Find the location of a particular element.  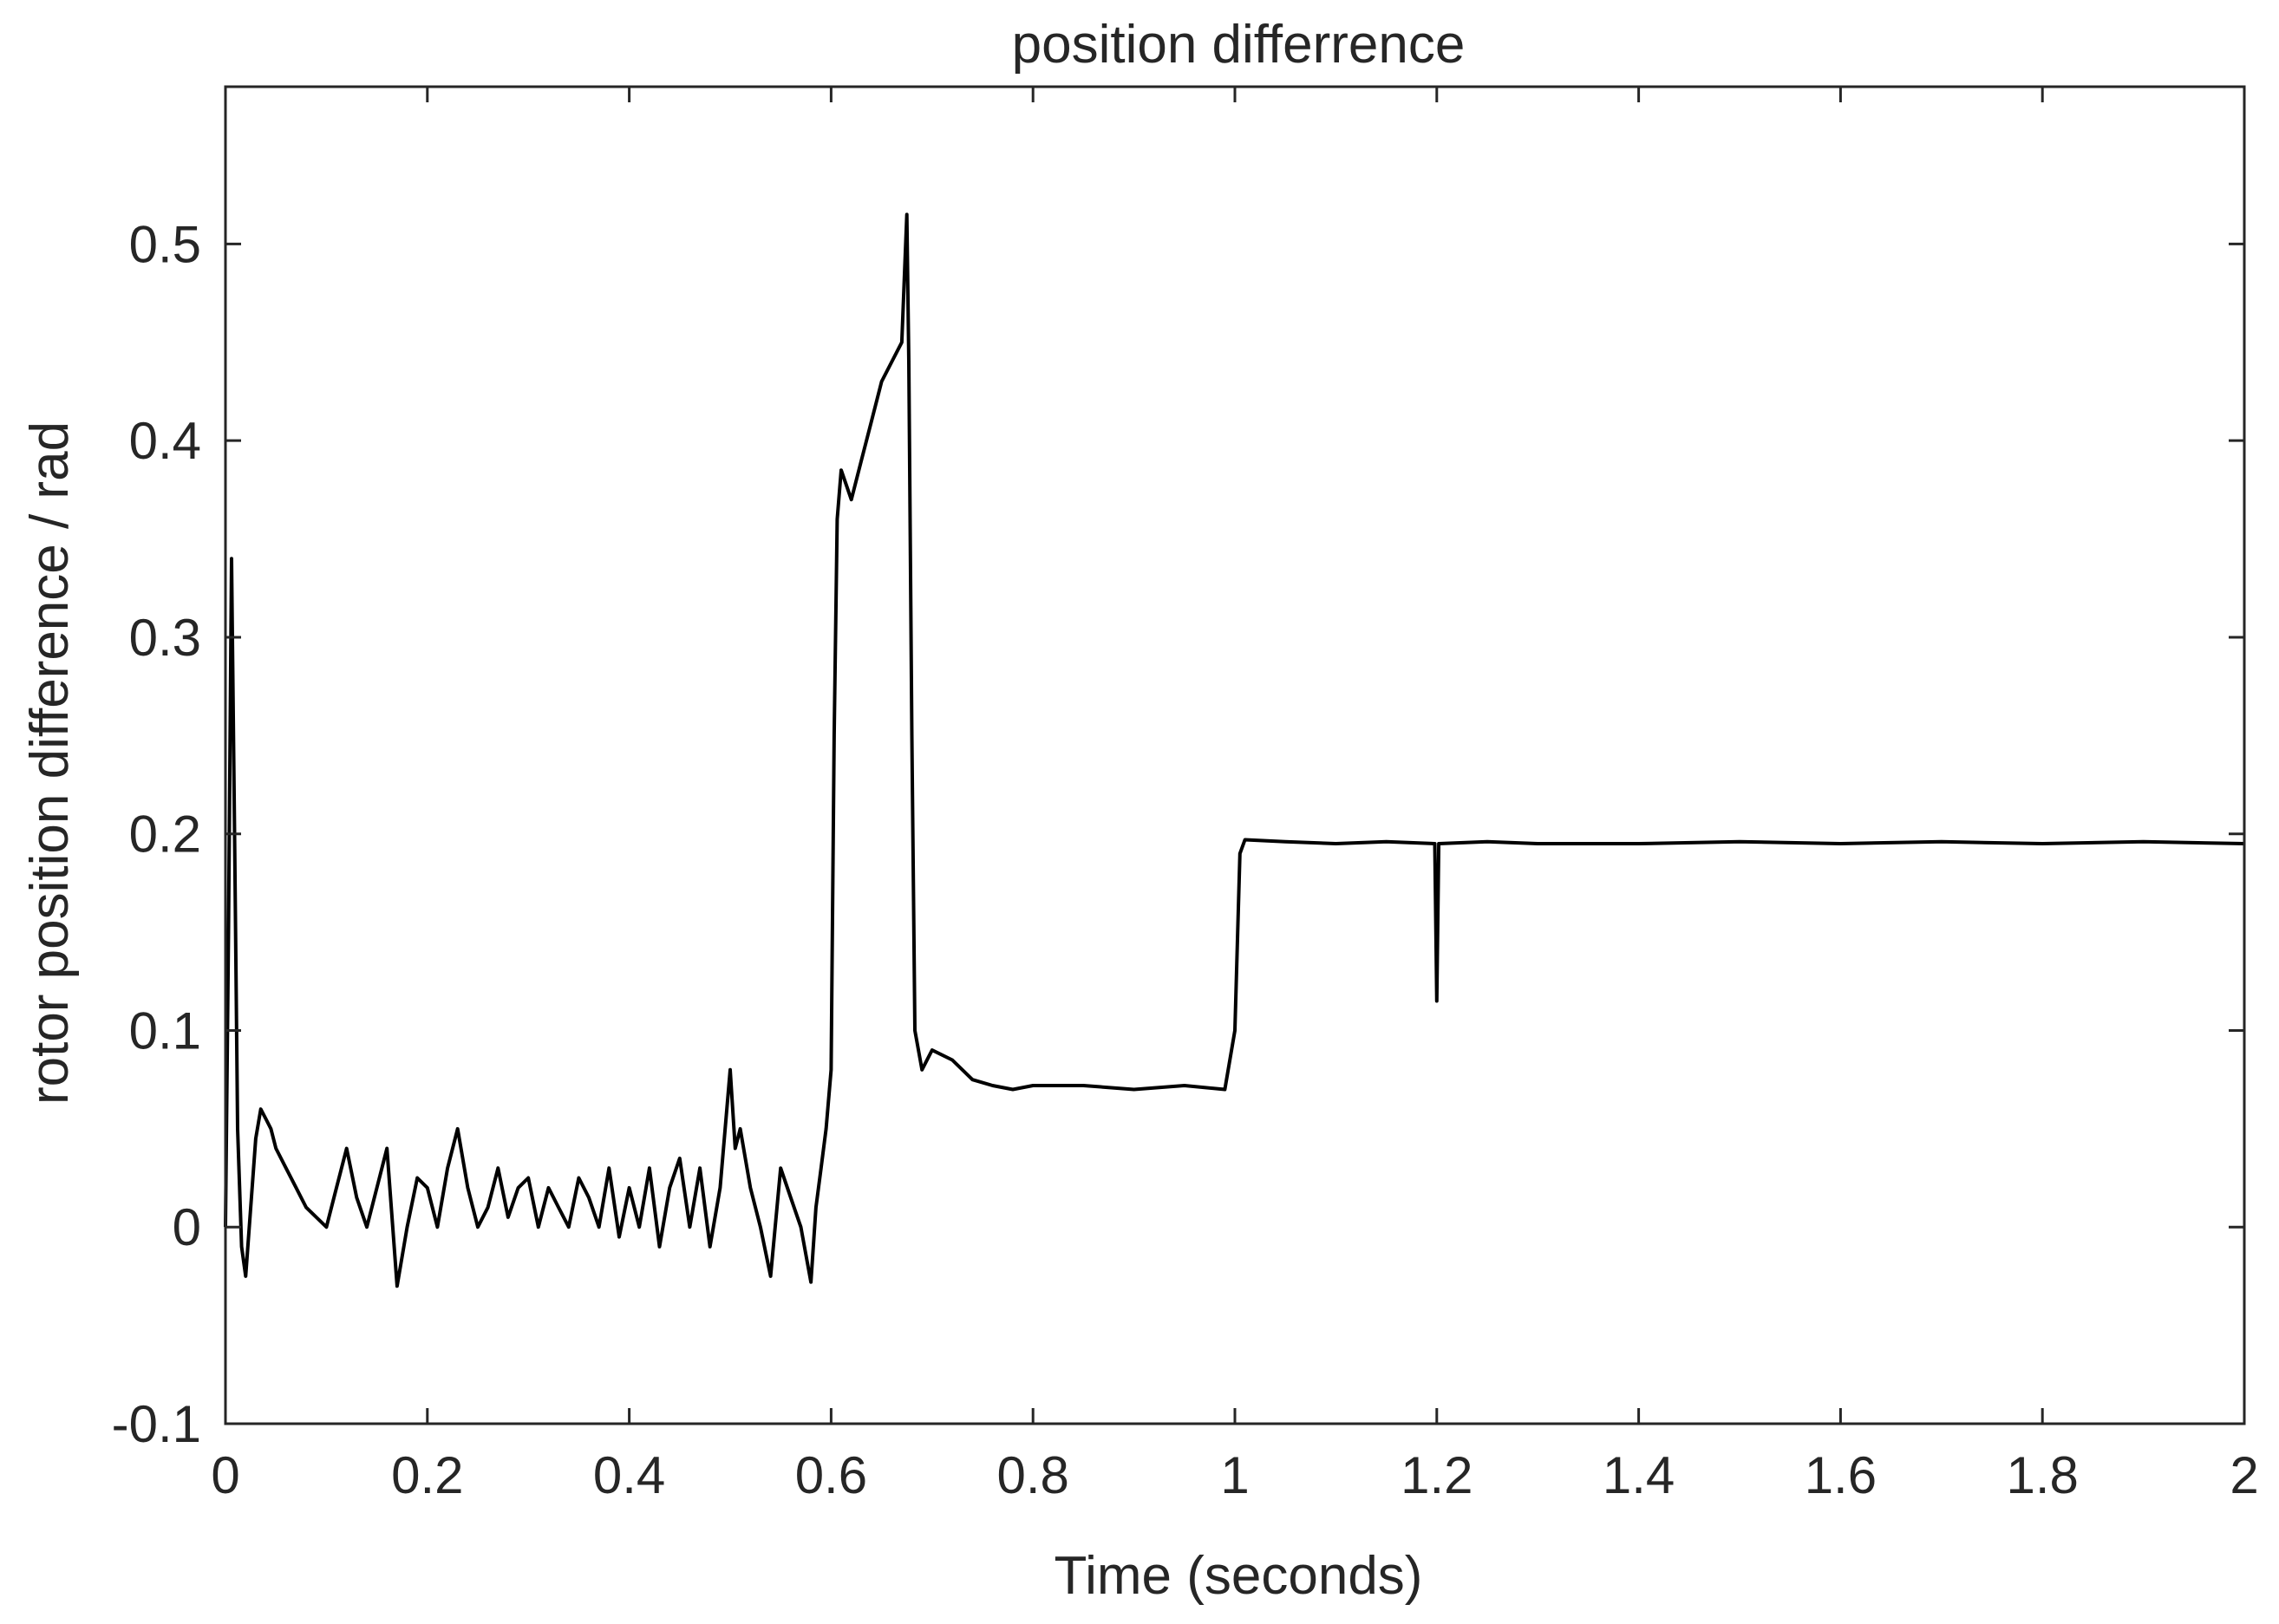

x-tick-label: 1.4 is located at coordinates (1639, 1475).